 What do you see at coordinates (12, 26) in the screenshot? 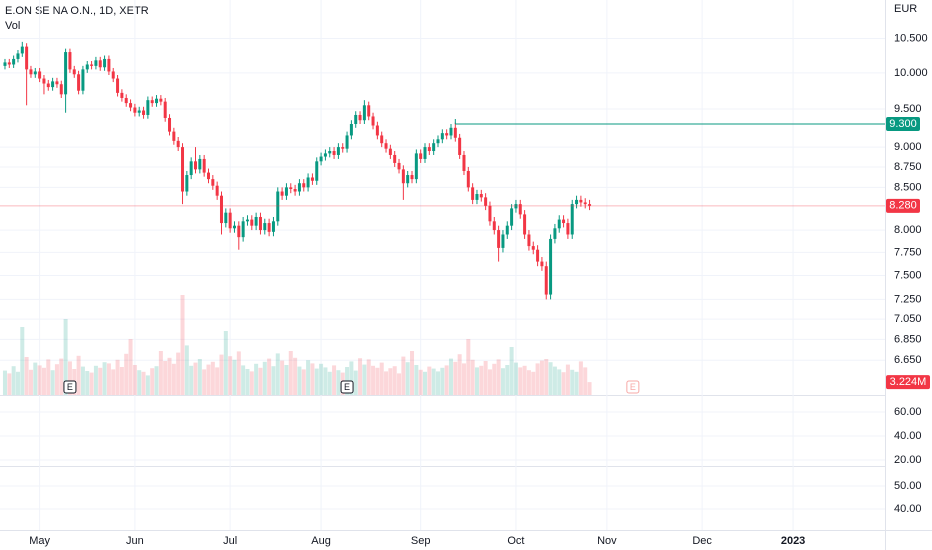
I see `volume-title: Vol` at bounding box center [12, 26].